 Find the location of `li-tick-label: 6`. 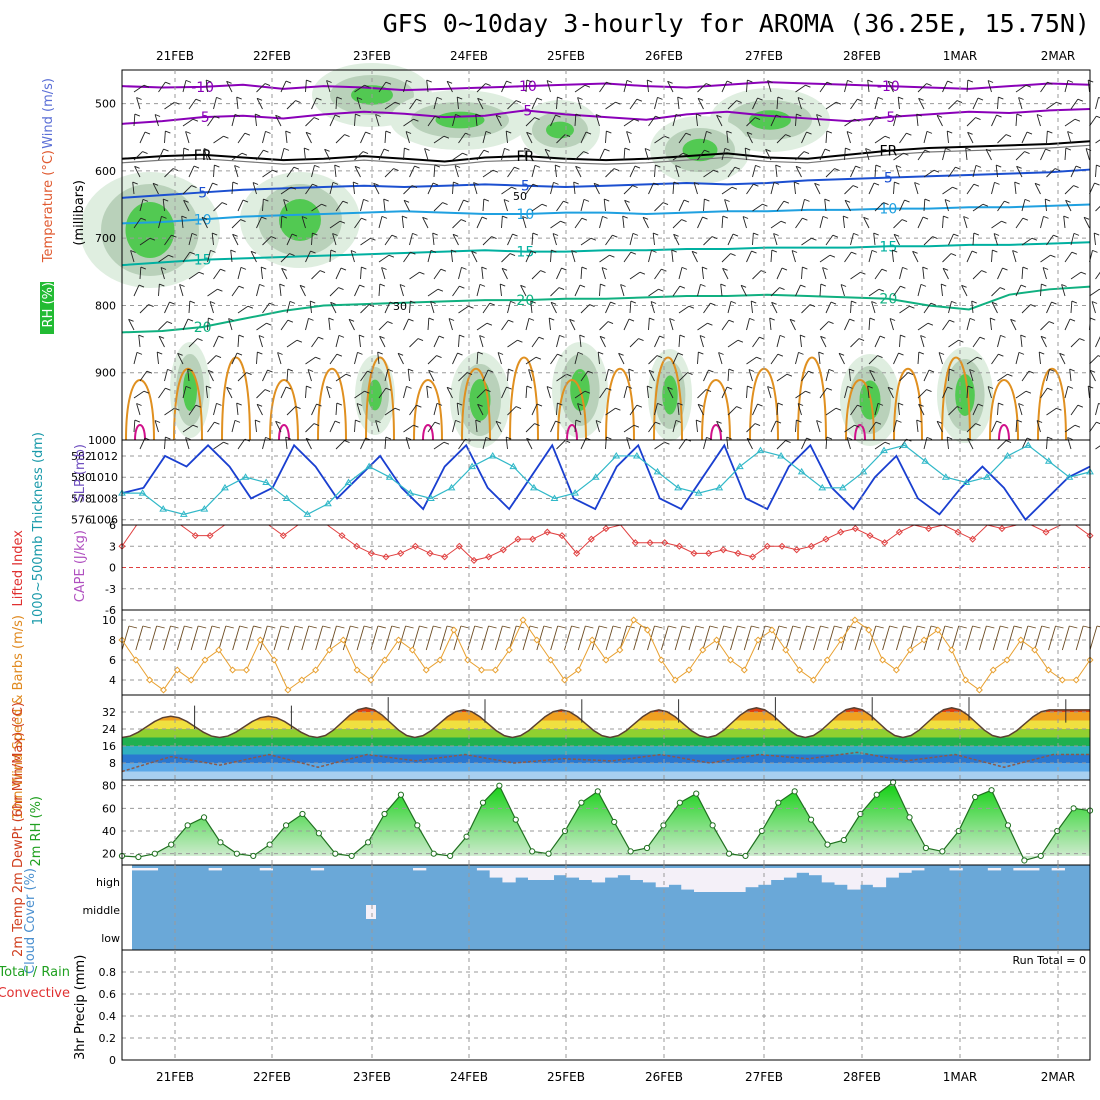

li-tick-label: 6 is located at coordinates (112, 525).